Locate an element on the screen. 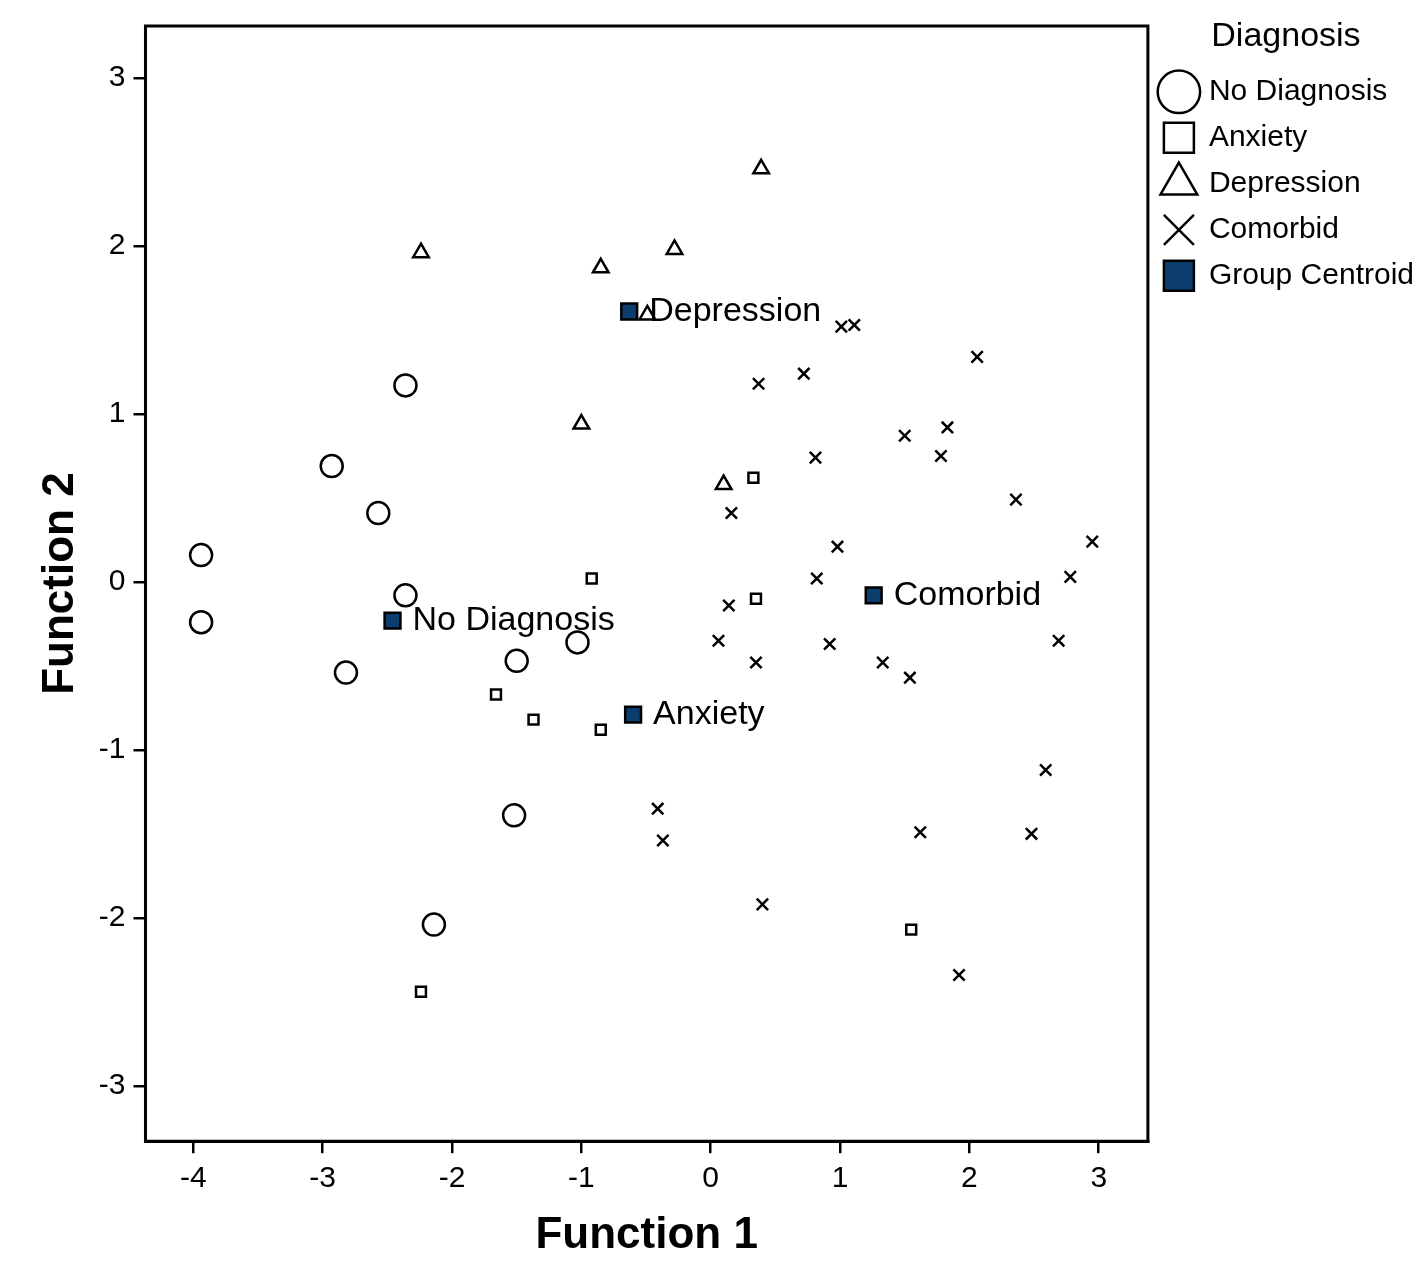 The width and height of the screenshot is (1424, 1286). y-axis-title: Function 2 is located at coordinates (57, 583).